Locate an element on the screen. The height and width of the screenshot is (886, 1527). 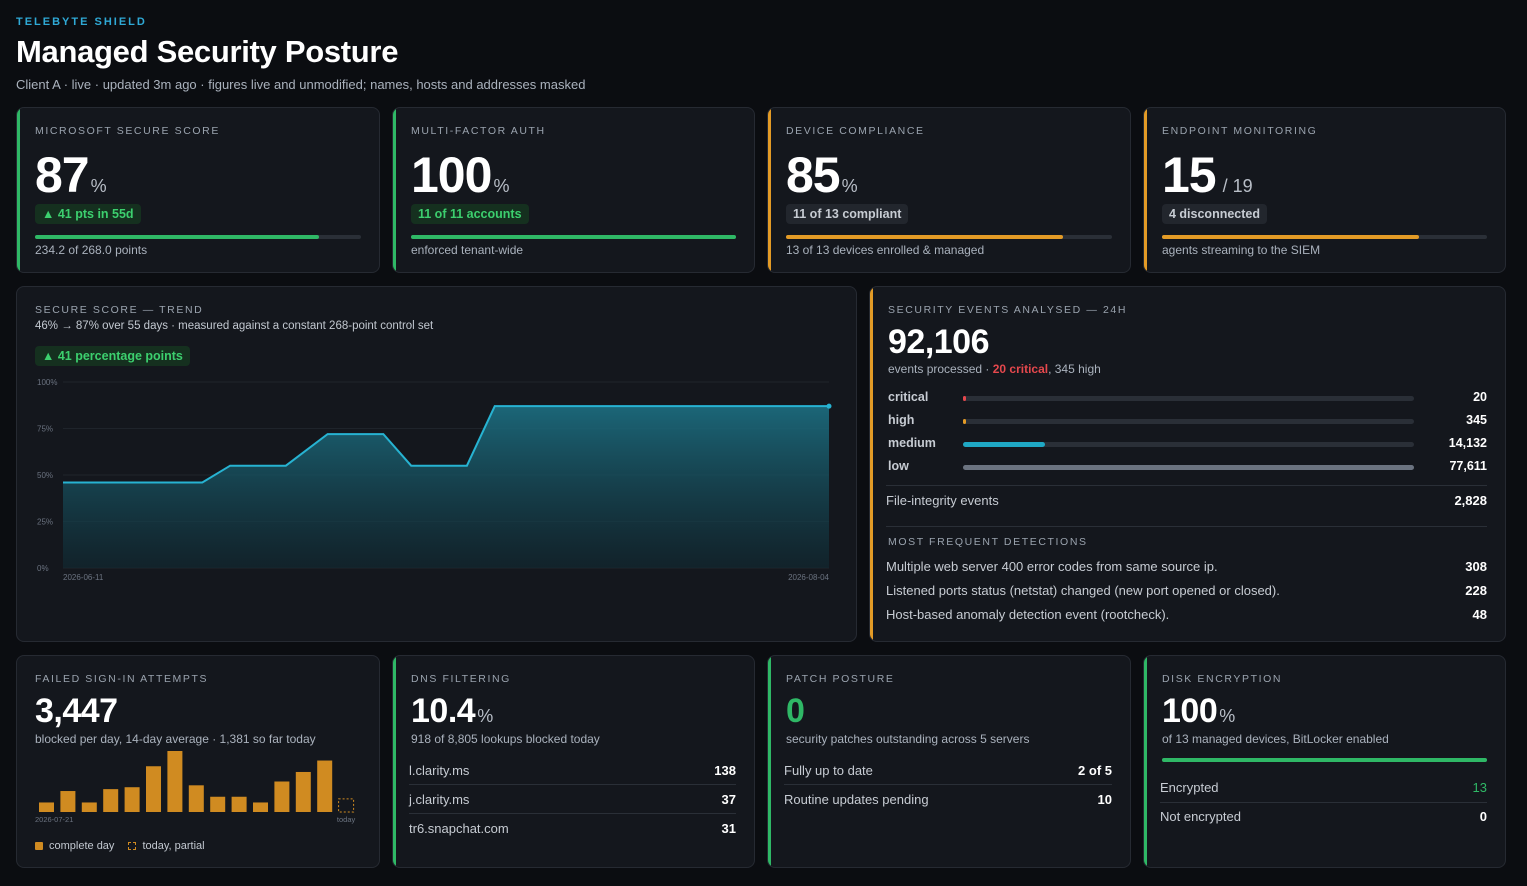
detection-count: 228 is located at coordinates (1476, 590).